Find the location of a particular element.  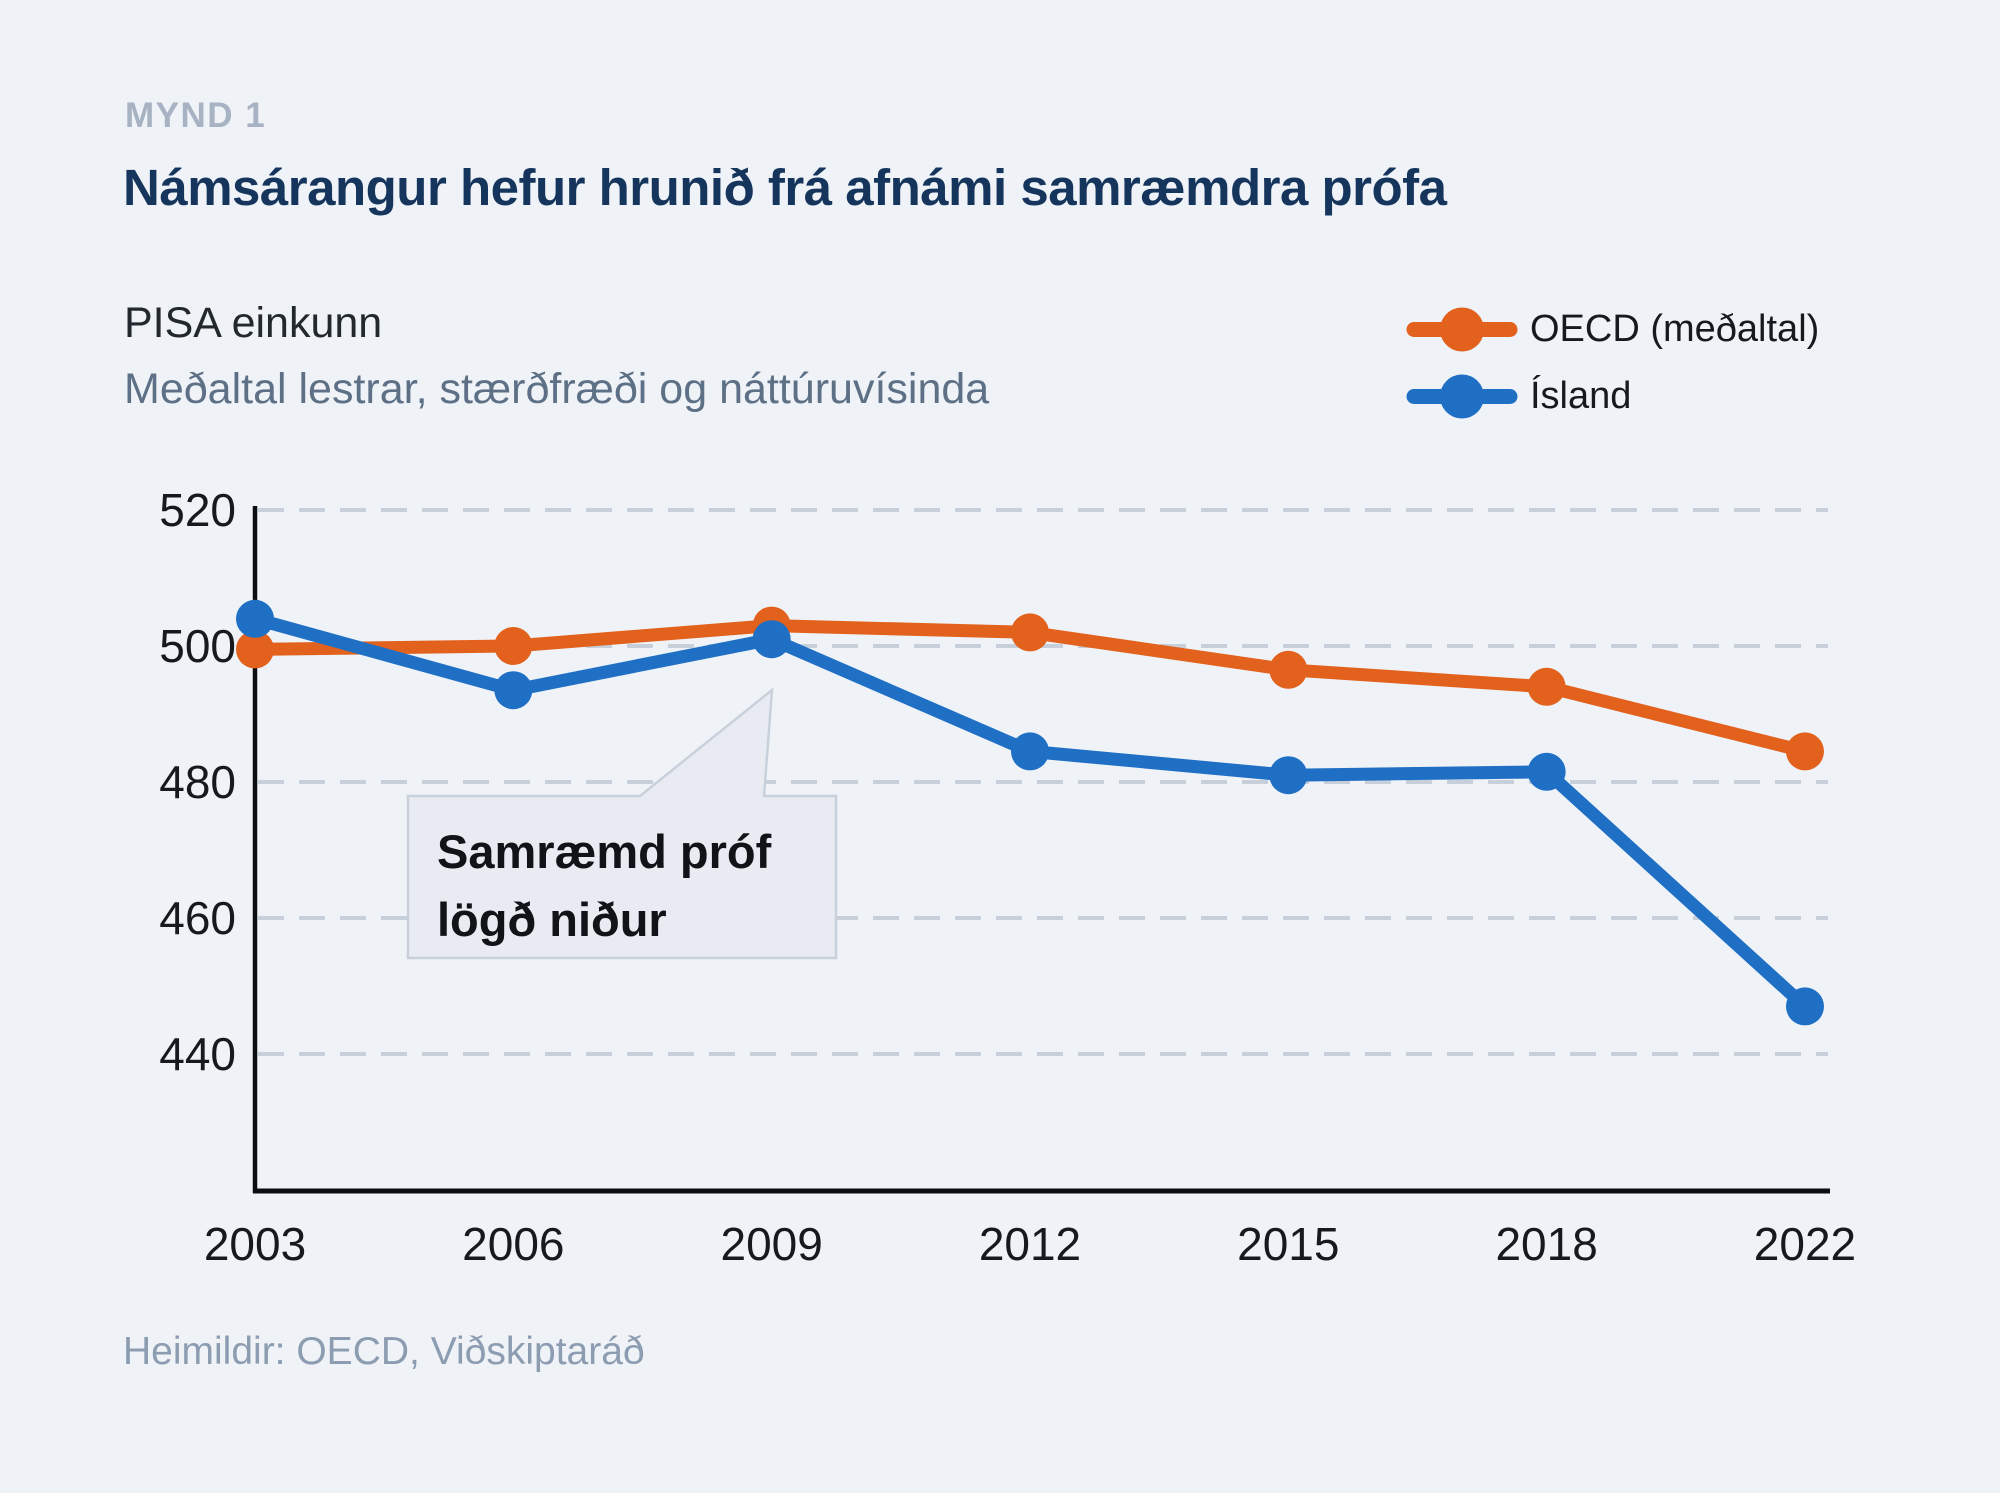

data-point-oecd-2006 is located at coordinates (513, 646).